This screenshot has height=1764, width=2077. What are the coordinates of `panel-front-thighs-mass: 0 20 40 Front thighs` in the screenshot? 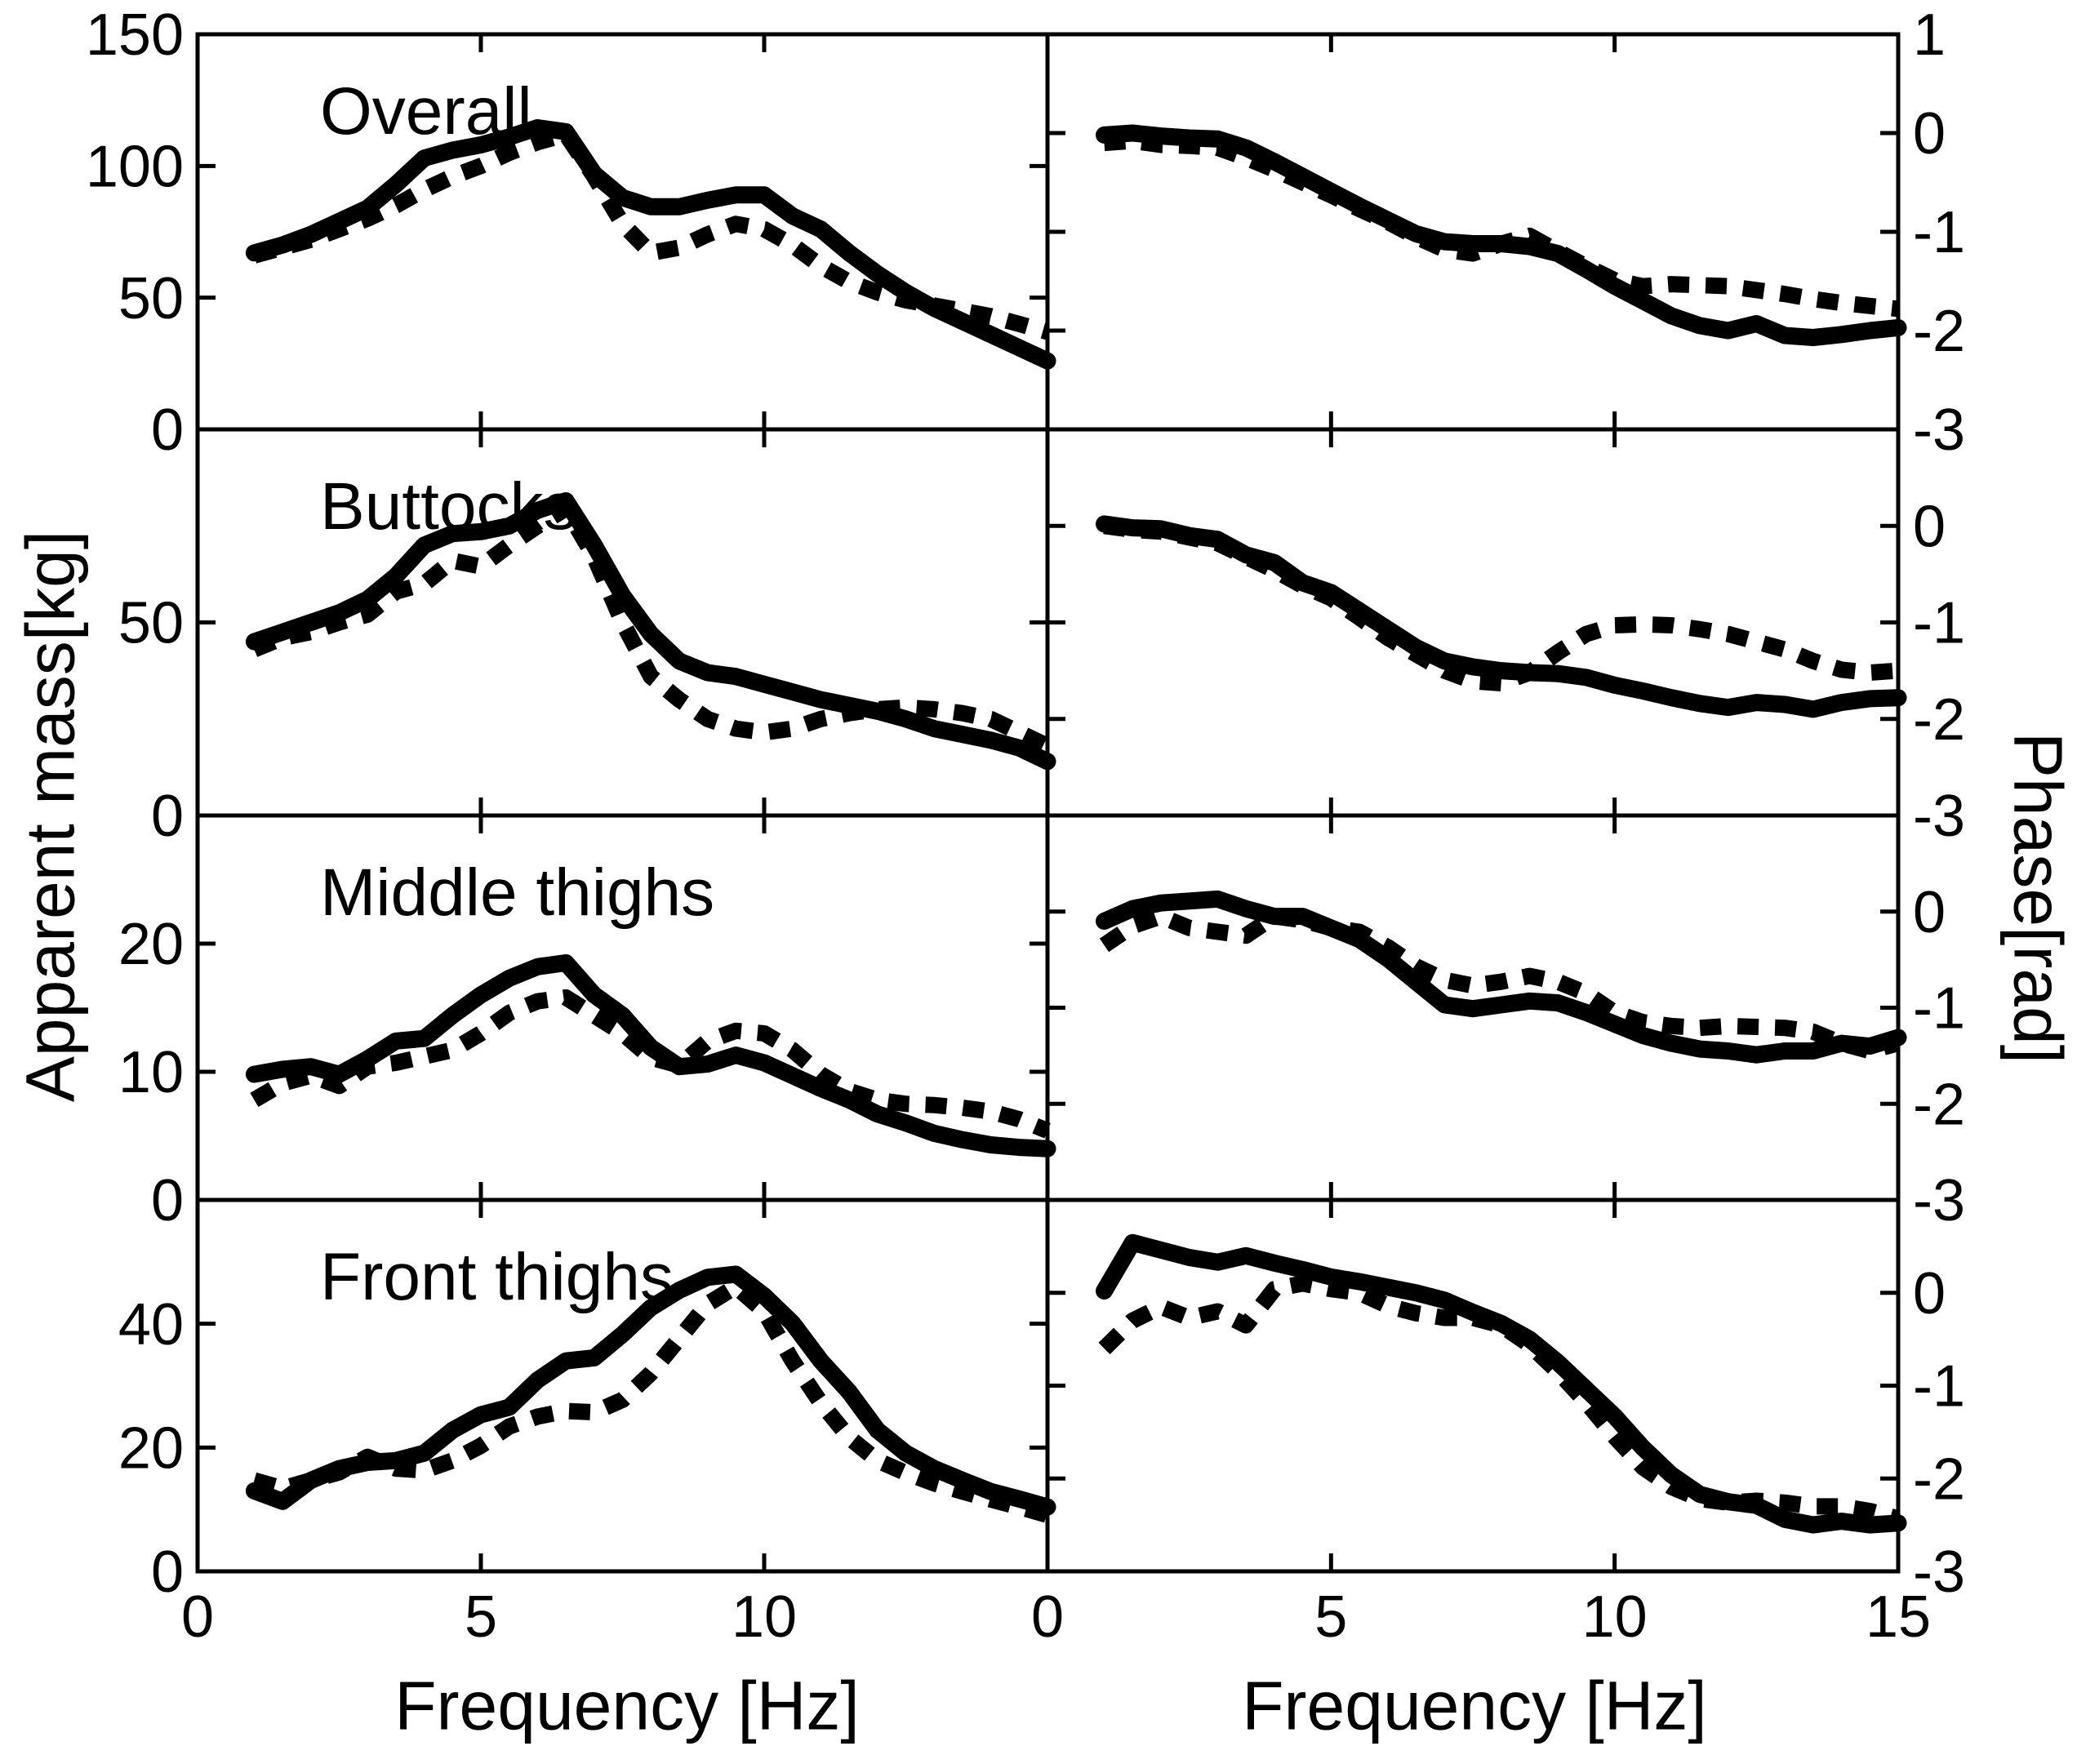 It's located at (587, 1401).